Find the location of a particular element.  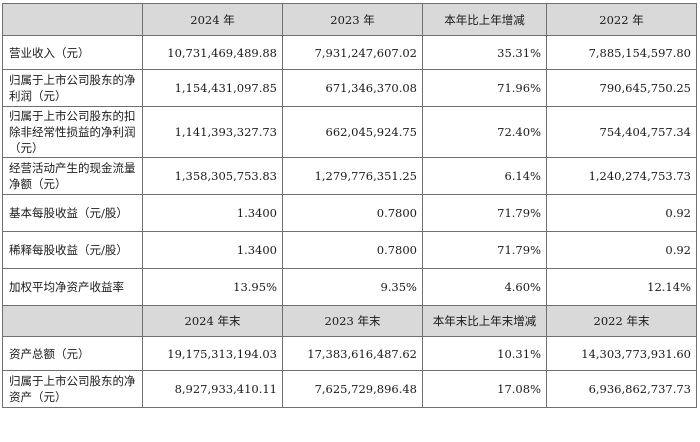

cell-2022: 754,404,757.34 is located at coordinates (621, 132).